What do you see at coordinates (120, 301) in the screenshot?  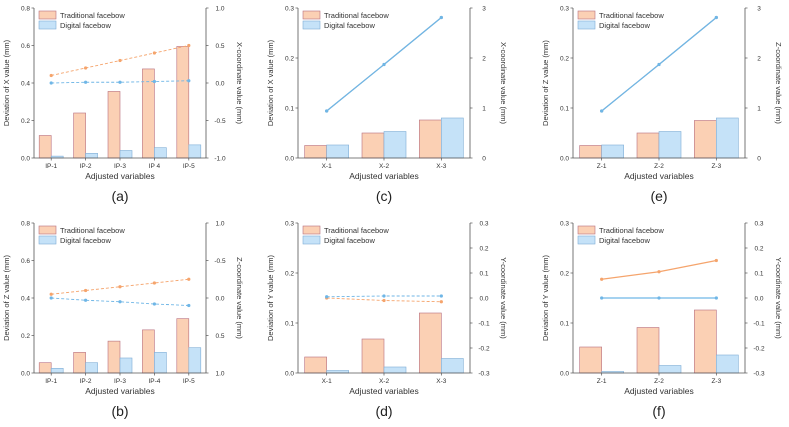 I see `line-digital` at bounding box center [120, 301].